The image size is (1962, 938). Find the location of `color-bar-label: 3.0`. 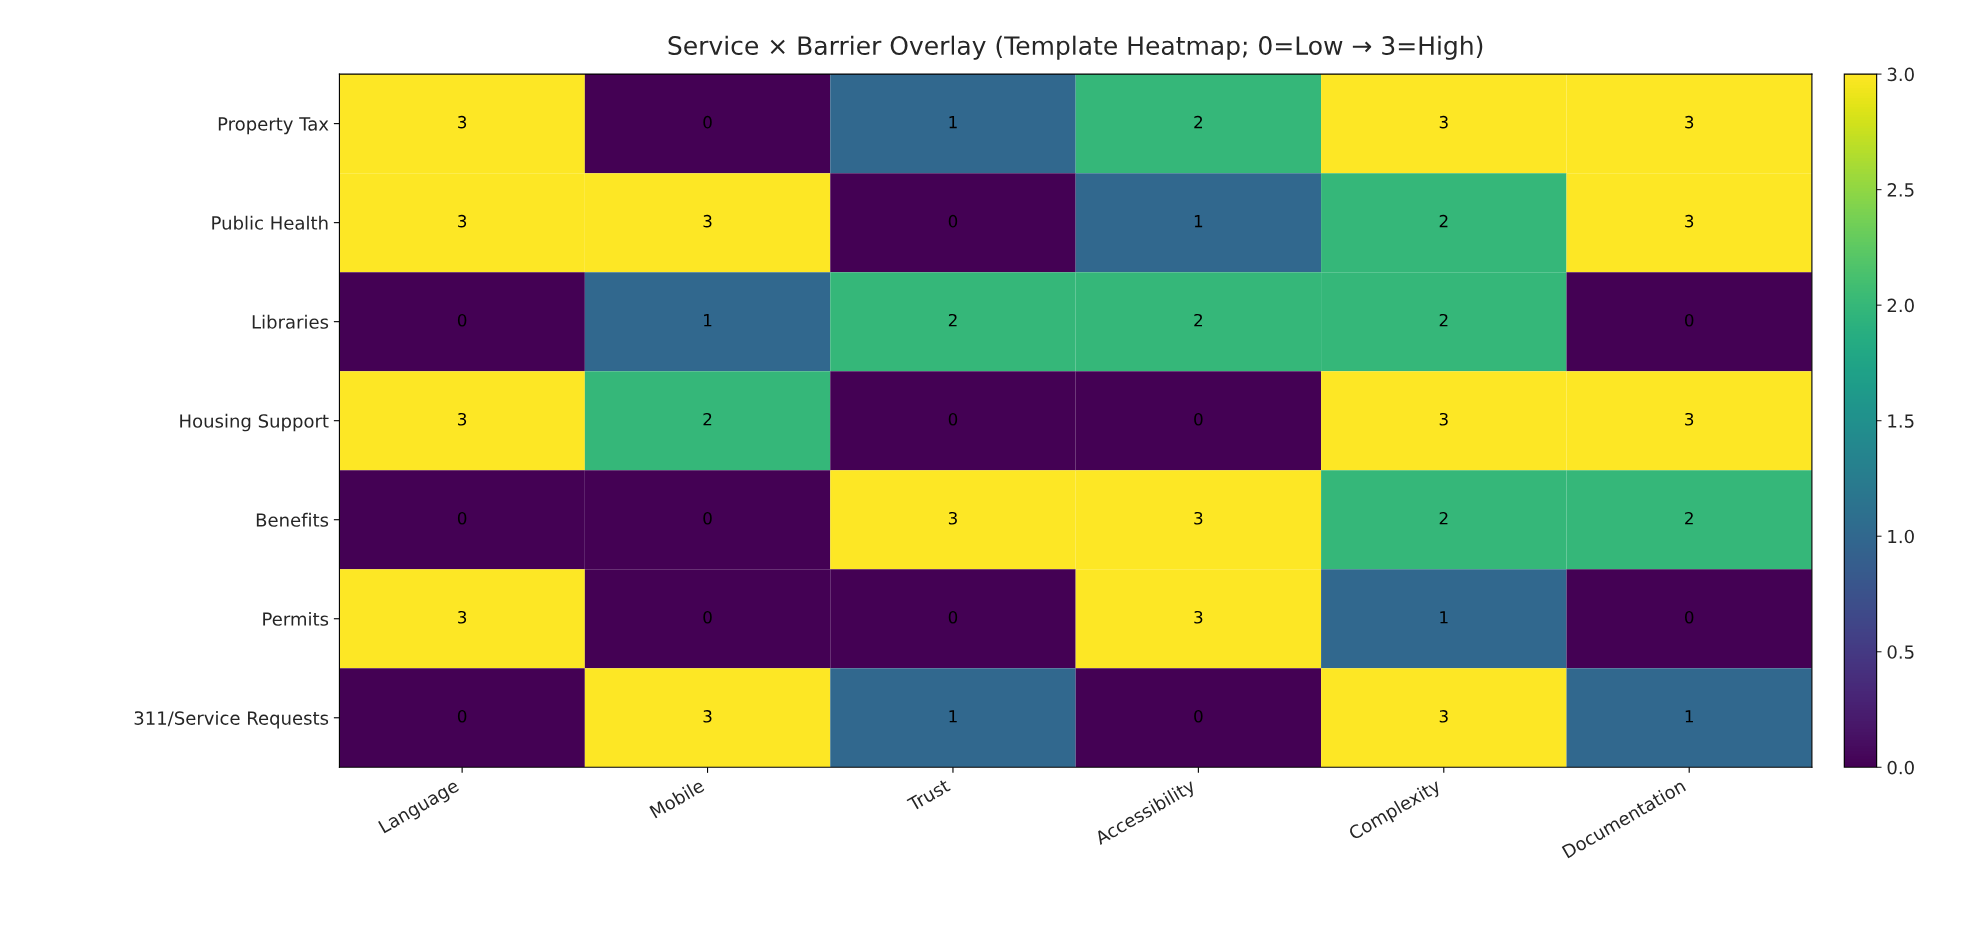

color-bar-label: 3.0 is located at coordinates (1900, 74).